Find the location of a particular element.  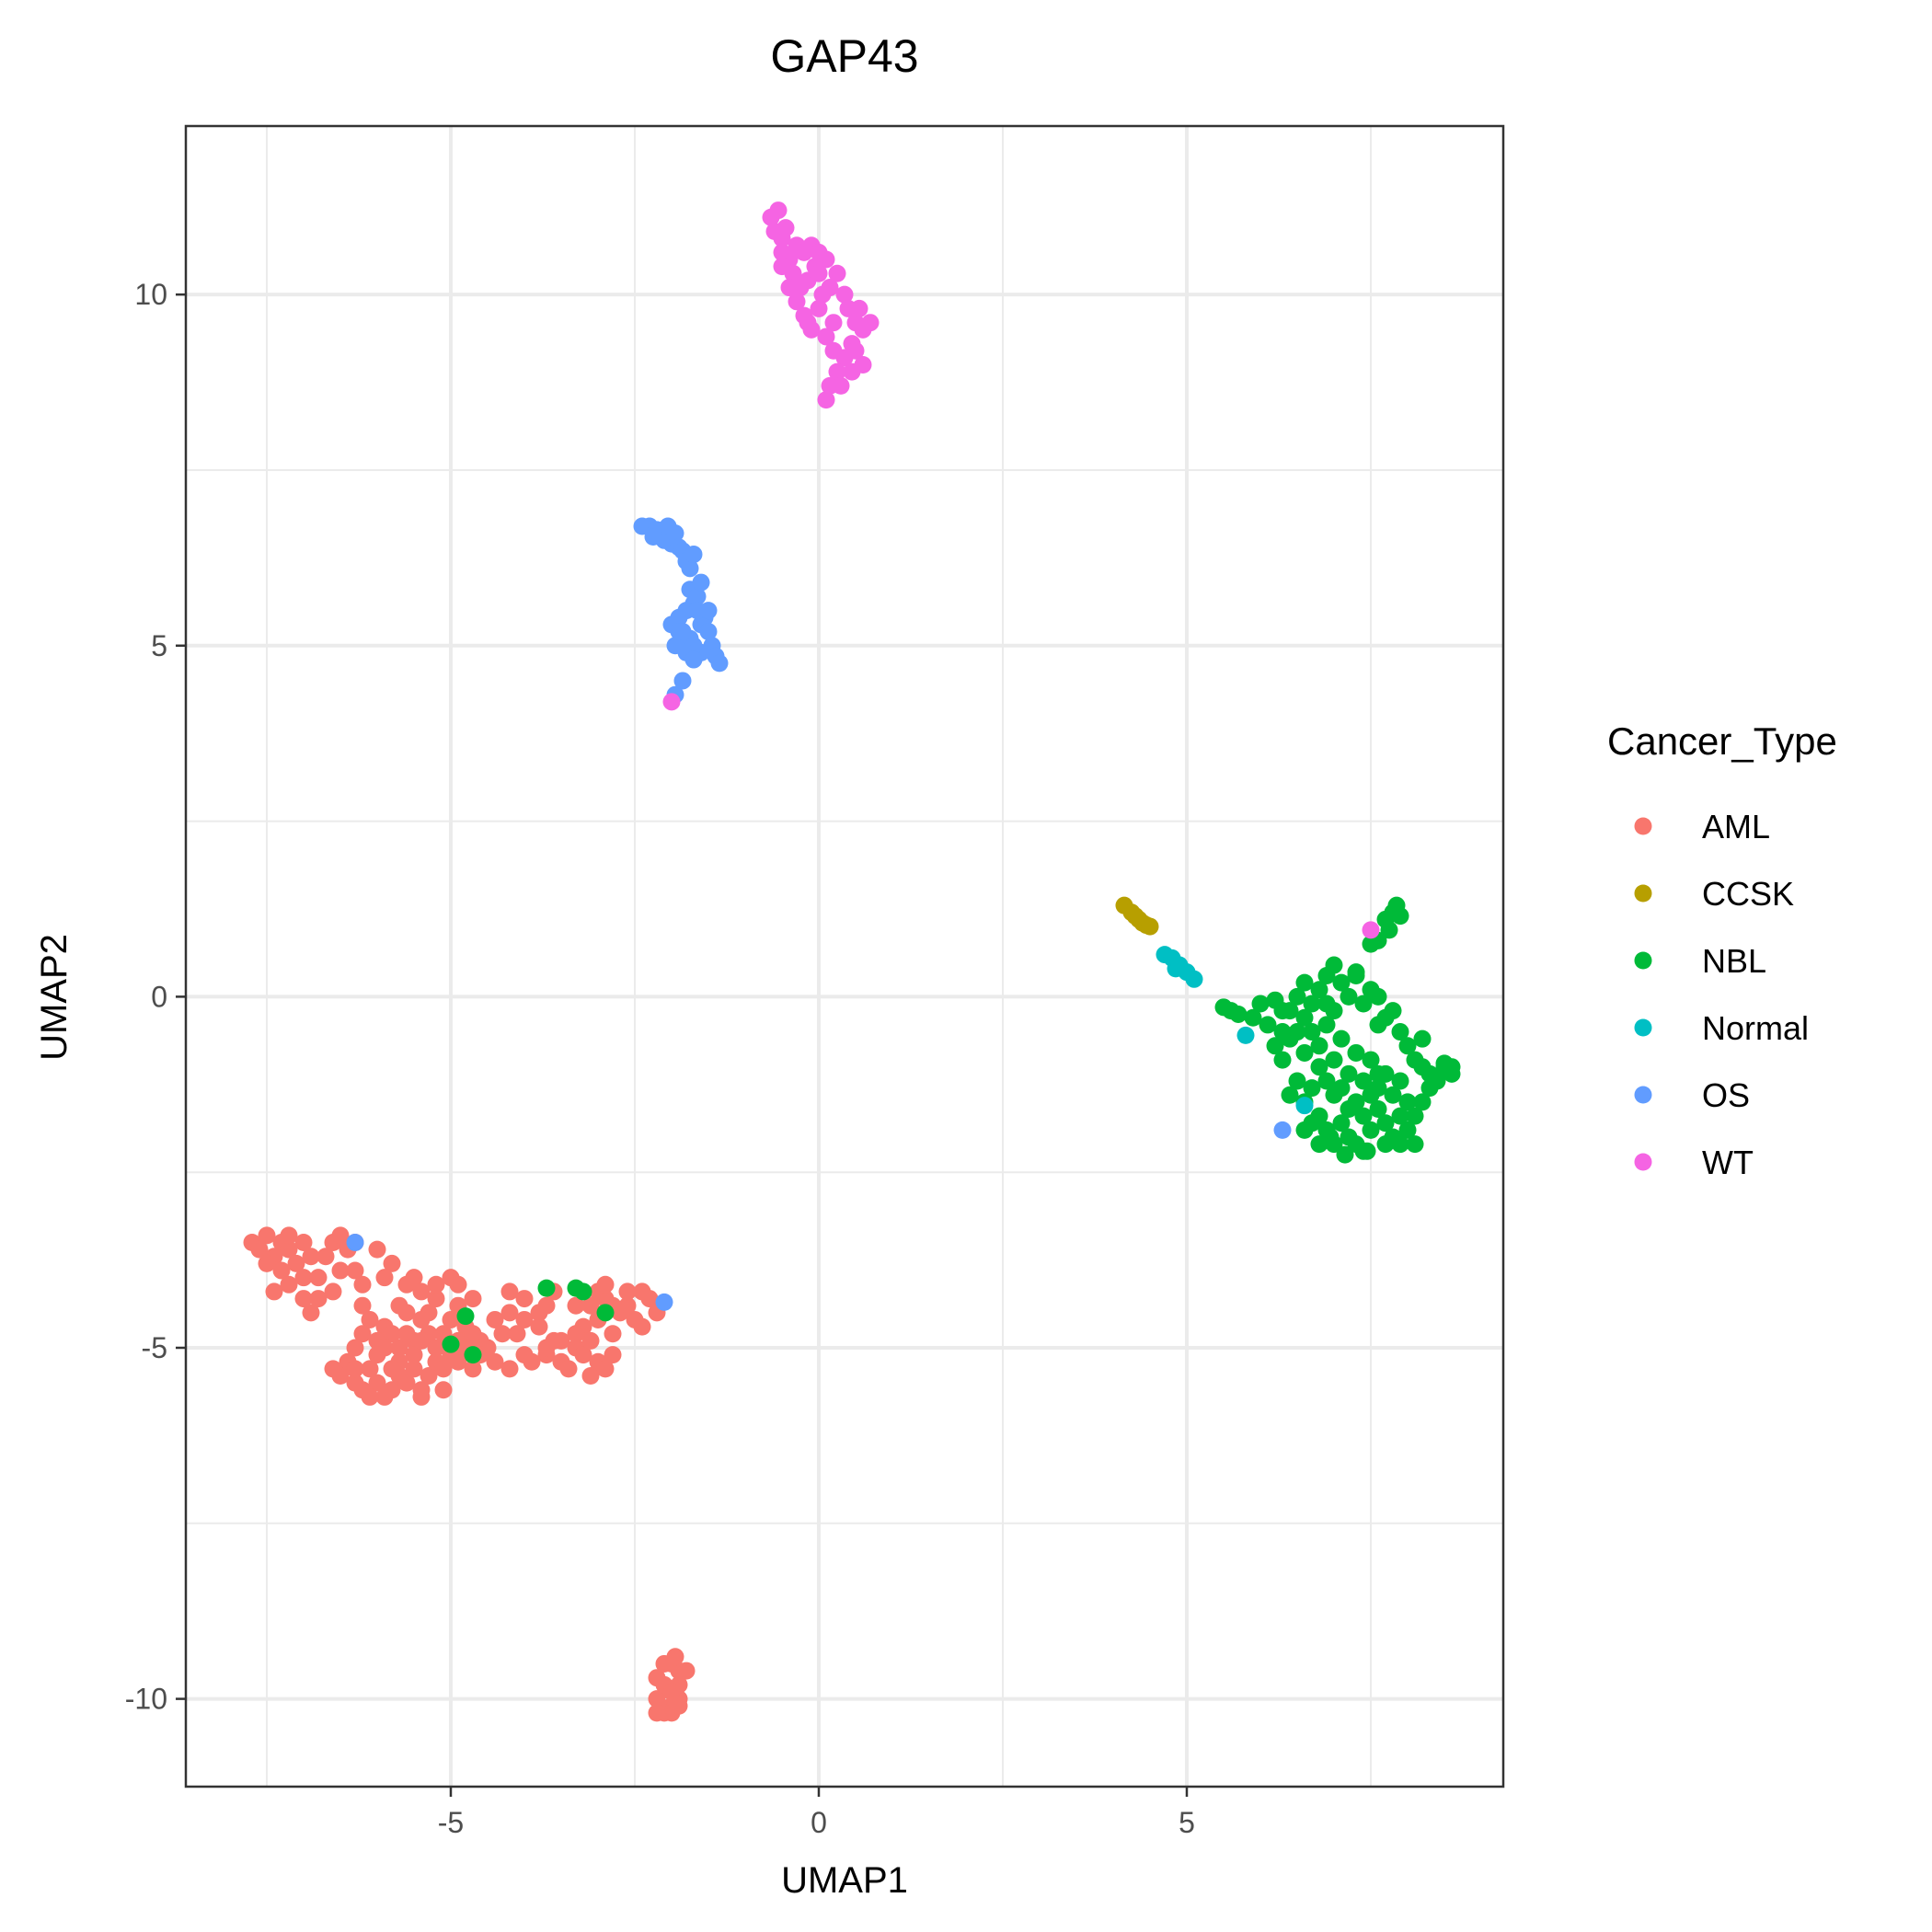

legend-key-ccsk is located at coordinates (1643, 893).